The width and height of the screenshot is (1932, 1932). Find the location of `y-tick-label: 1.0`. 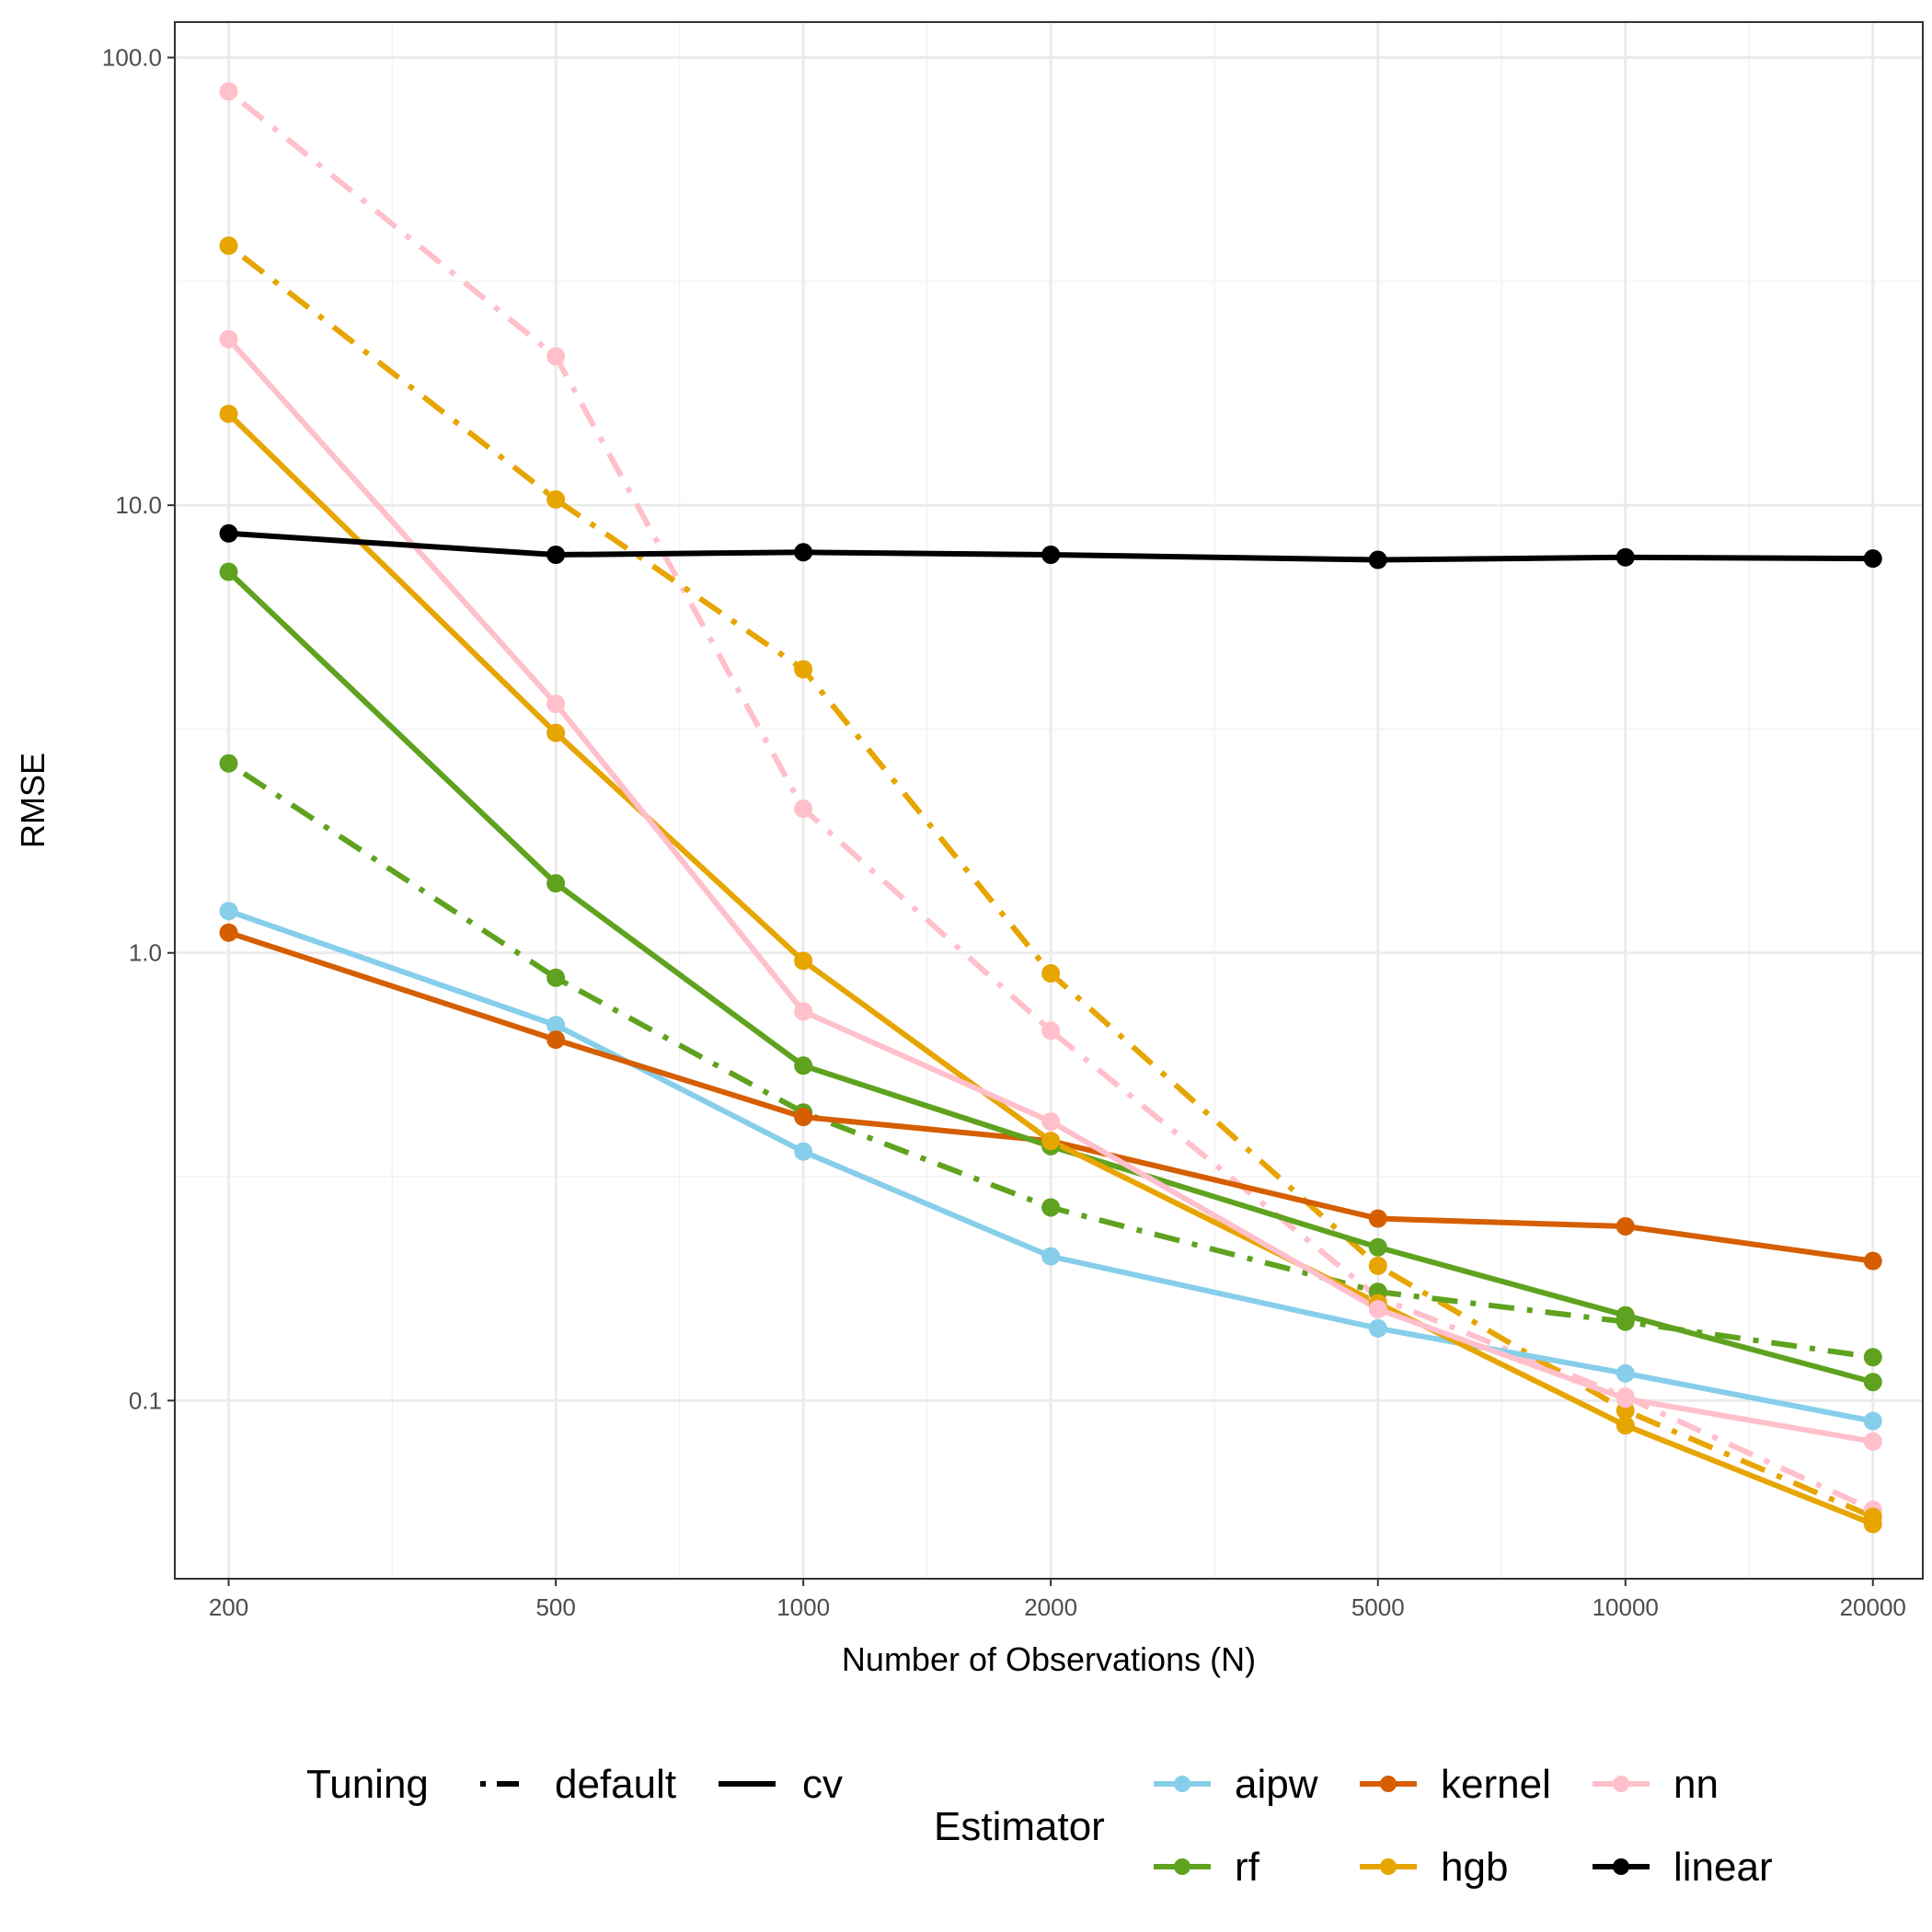

y-tick-label: 1.0 is located at coordinates (145, 953).